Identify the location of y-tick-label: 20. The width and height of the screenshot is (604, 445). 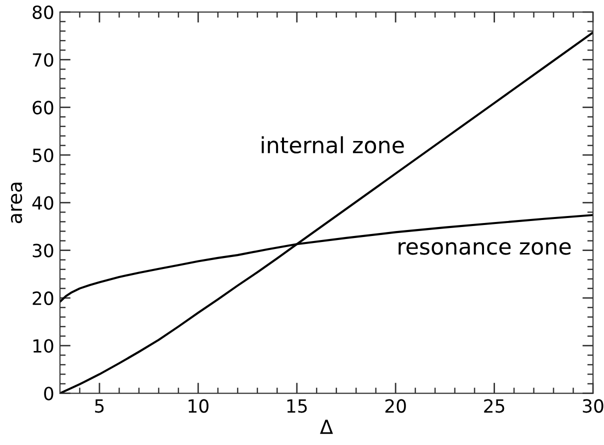
(43, 298).